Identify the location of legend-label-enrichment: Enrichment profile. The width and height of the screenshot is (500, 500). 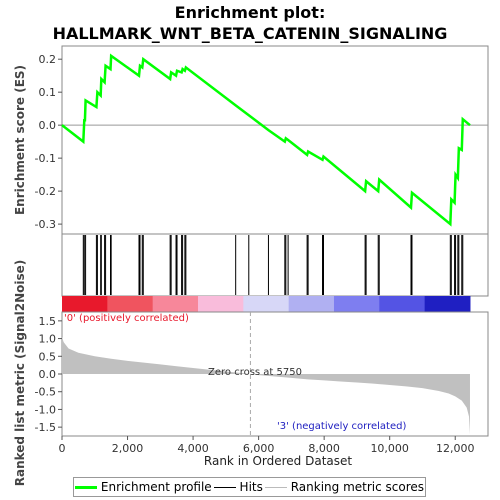
(156, 487).